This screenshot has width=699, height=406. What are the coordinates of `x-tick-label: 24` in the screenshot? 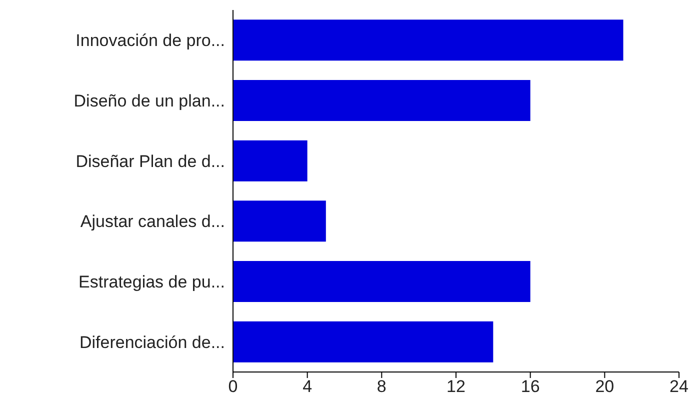 It's located at (679, 386).